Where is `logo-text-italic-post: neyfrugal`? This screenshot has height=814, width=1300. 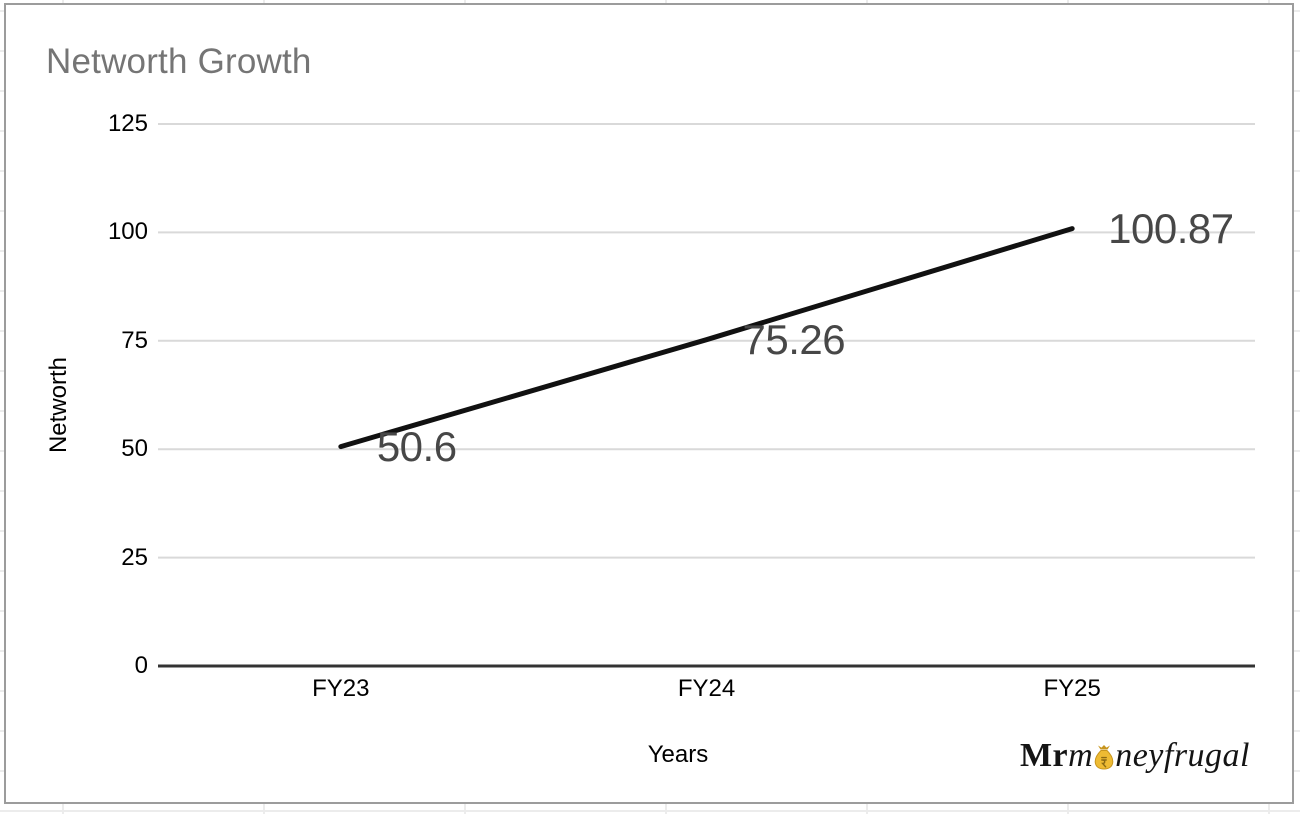 logo-text-italic-post: neyfrugal is located at coordinates (1182, 755).